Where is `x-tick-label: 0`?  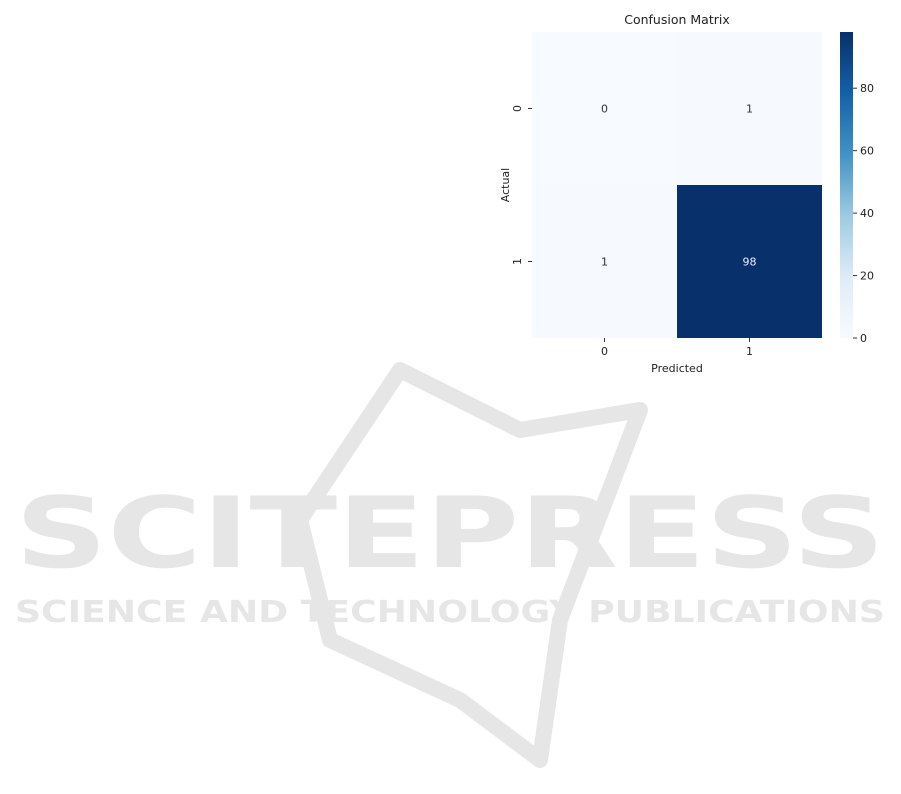
x-tick-label: 0 is located at coordinates (604, 351).